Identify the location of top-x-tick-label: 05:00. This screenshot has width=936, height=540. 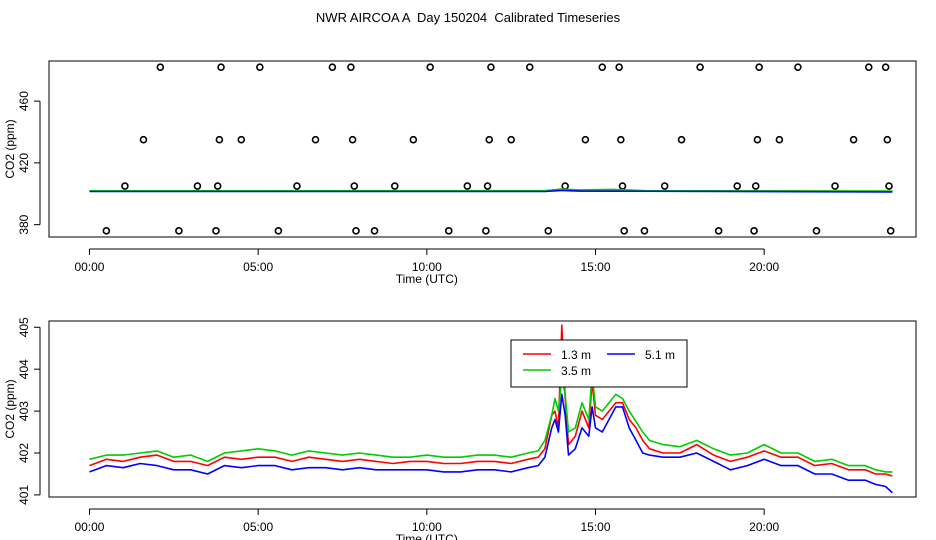
(258, 267).